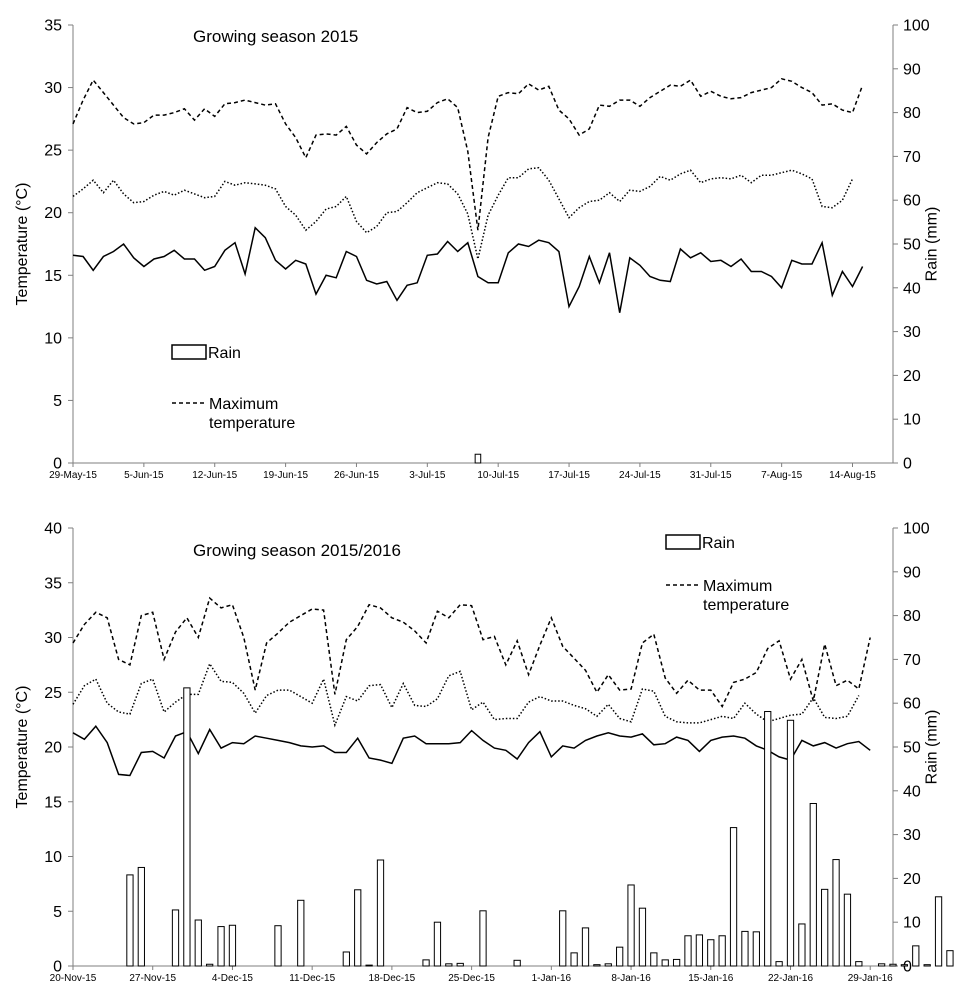  I want to click on y-tick-label: 0, so click(57, 464).